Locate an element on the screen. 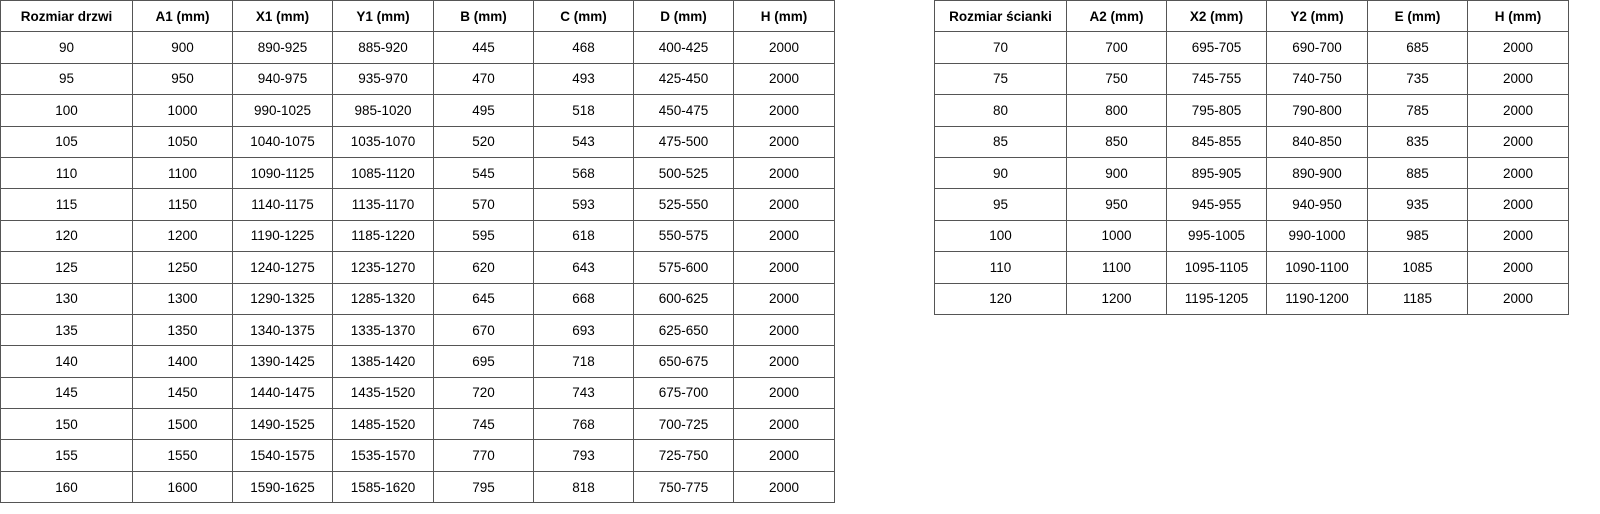 This screenshot has height=514, width=1600. table-cell: 1540-1575 is located at coordinates (282, 455).